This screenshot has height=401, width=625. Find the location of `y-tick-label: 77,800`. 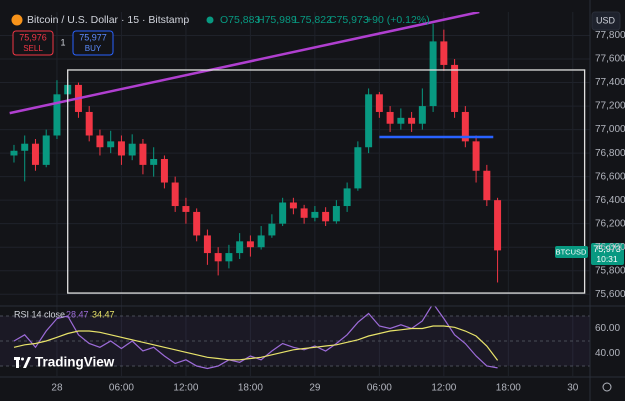

y-tick-label: 77,800 is located at coordinates (610, 35).